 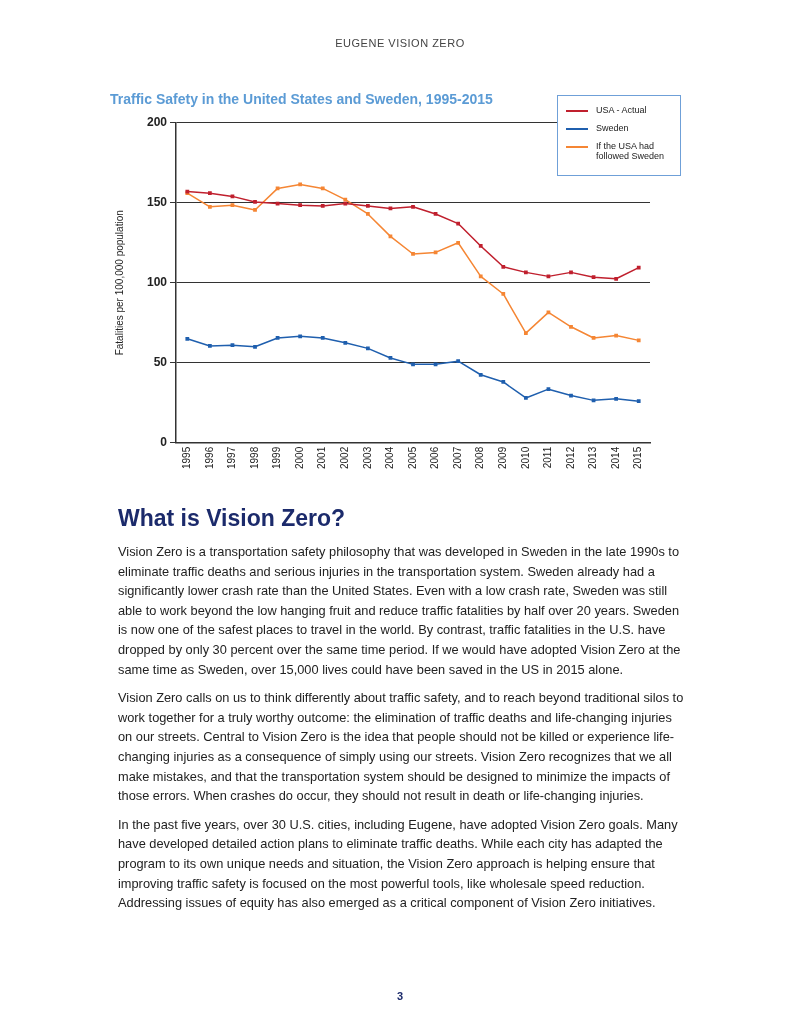 What do you see at coordinates (164, 442) in the screenshot?
I see `y-tick-label: 0` at bounding box center [164, 442].